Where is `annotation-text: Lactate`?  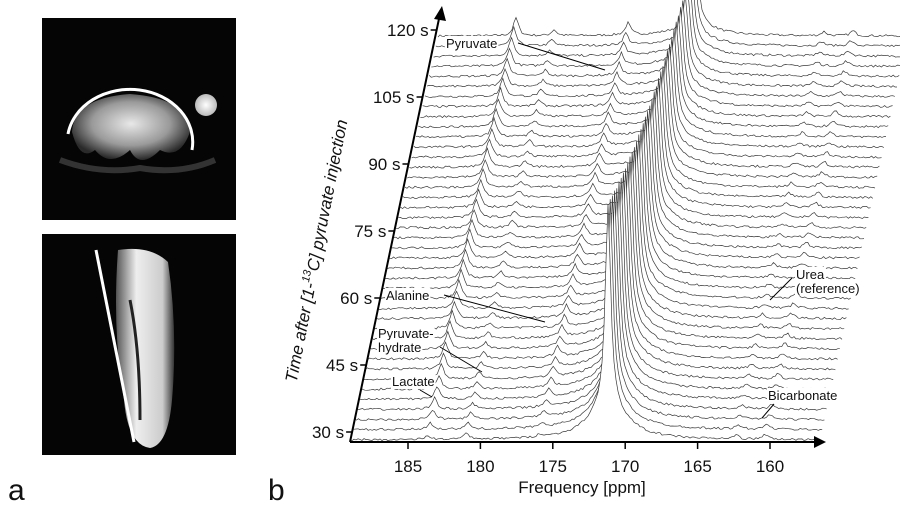 annotation-text: Lactate is located at coordinates (413, 381).